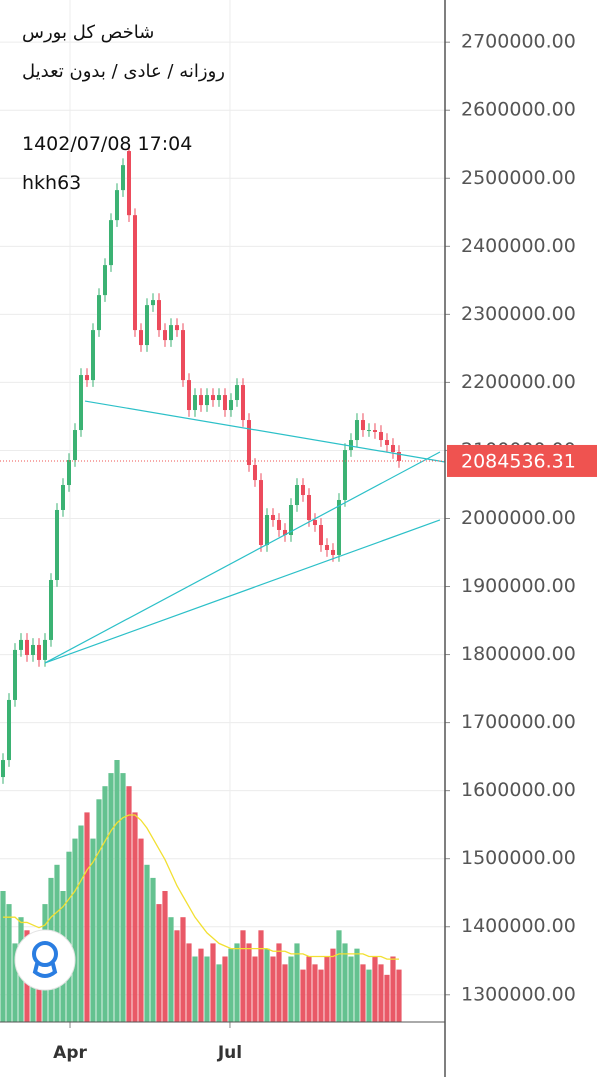  Describe the element at coordinates (518, 858) in the screenshot. I see `y-tick-label: 1500000.00` at that location.